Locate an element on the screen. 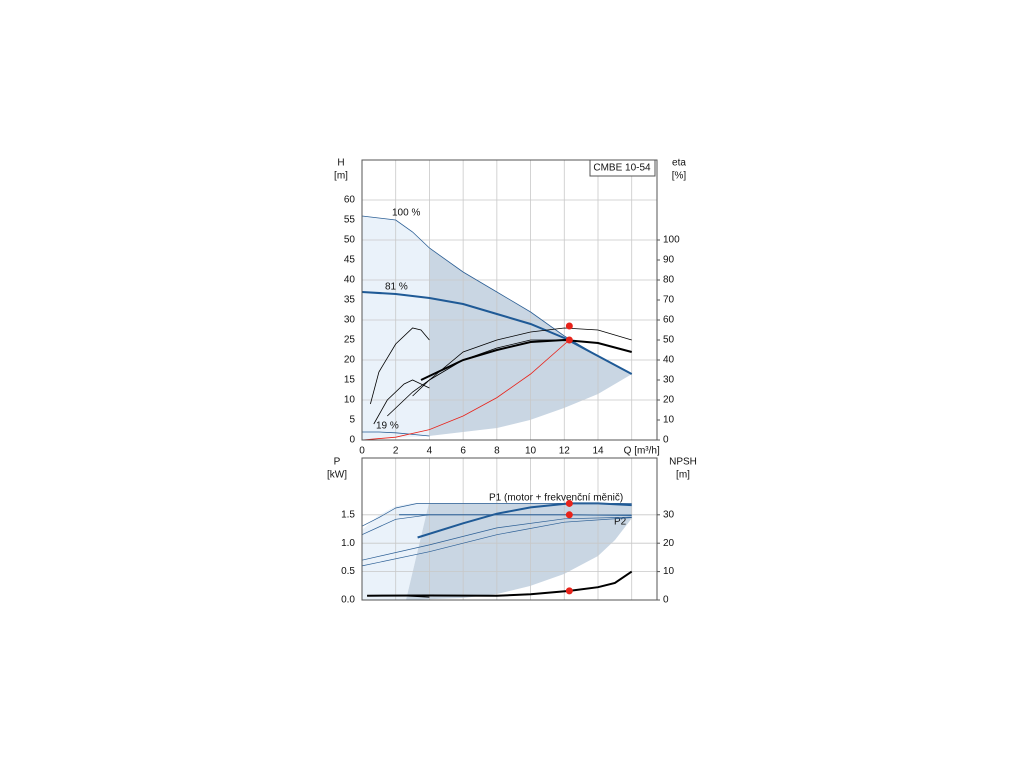  y-tick-label: 25 is located at coordinates (350, 340).